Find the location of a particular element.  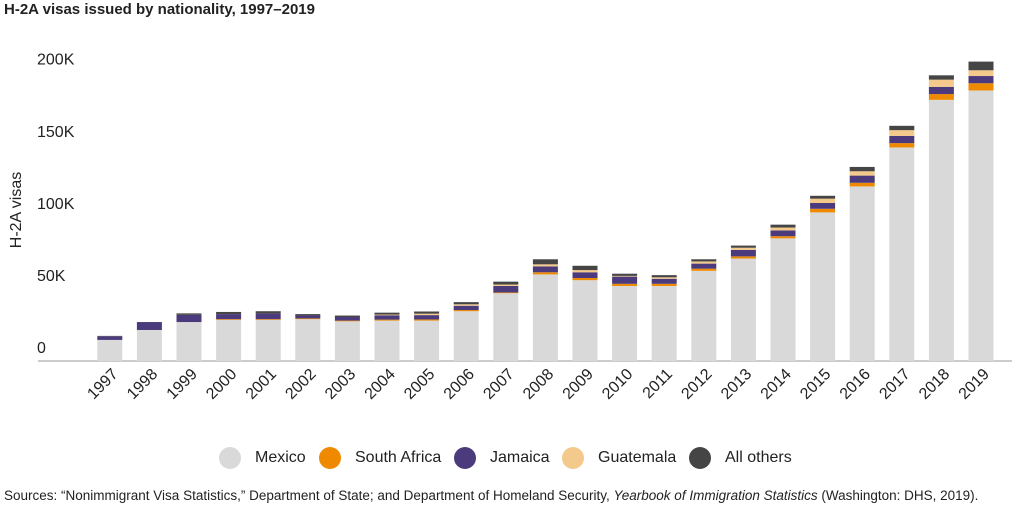

y-tick-label: 50K is located at coordinates (51, 276).